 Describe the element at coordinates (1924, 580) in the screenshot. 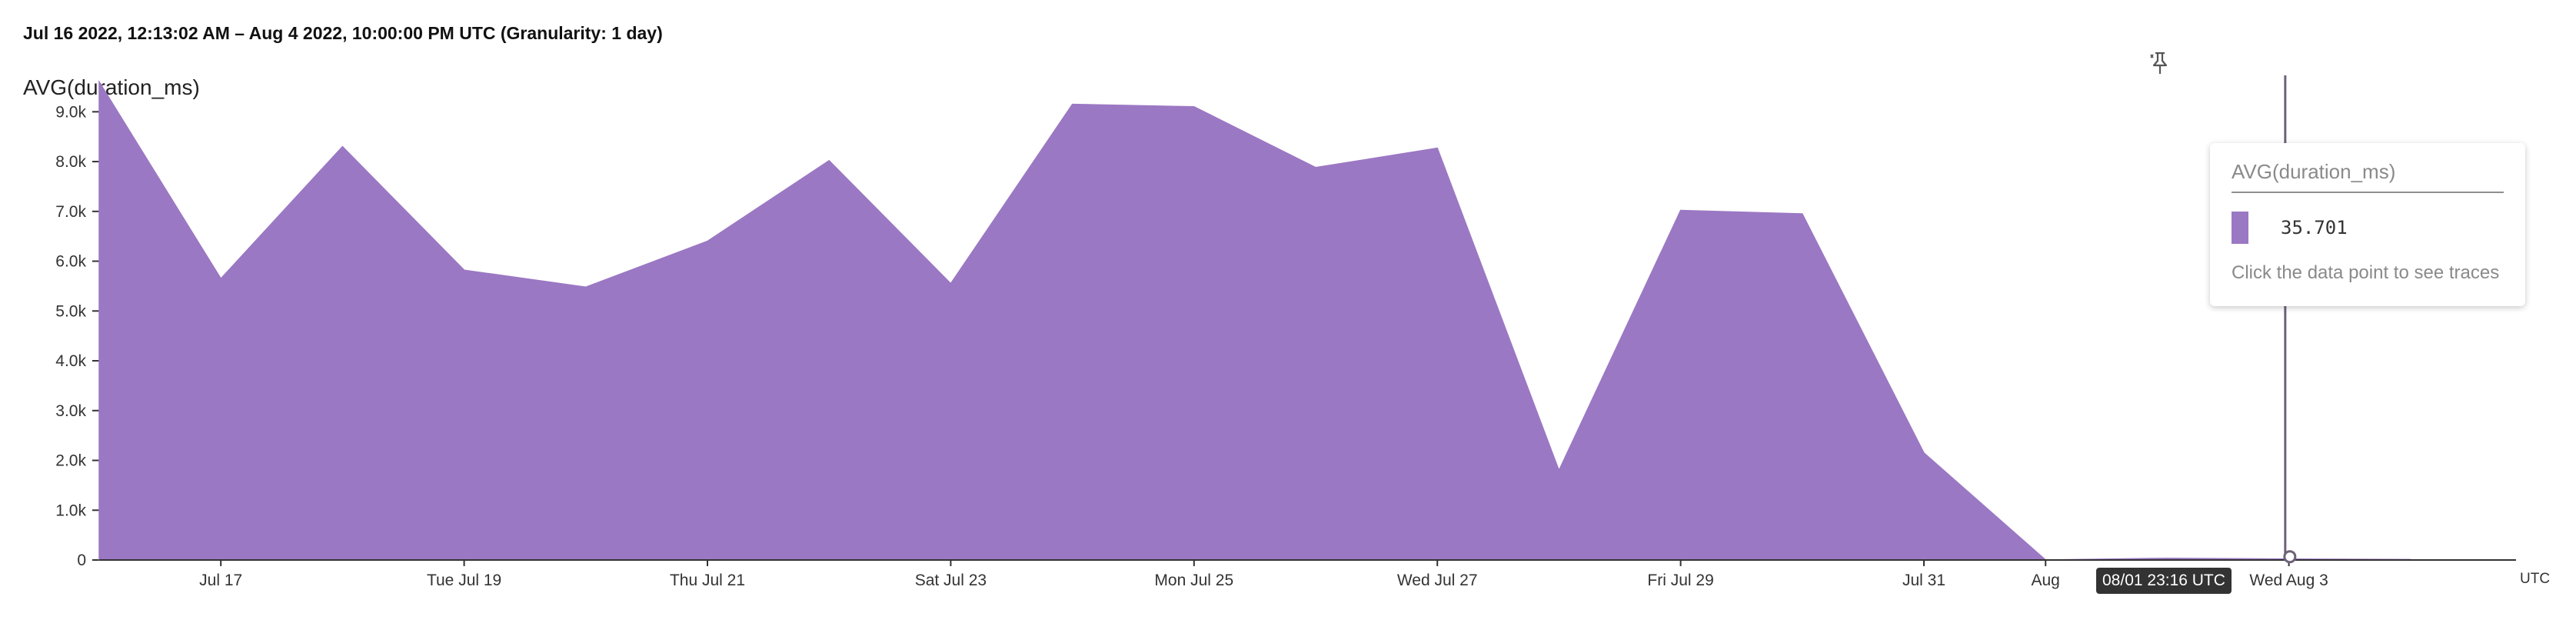

I see `x-tick-label: Jul 31` at that location.